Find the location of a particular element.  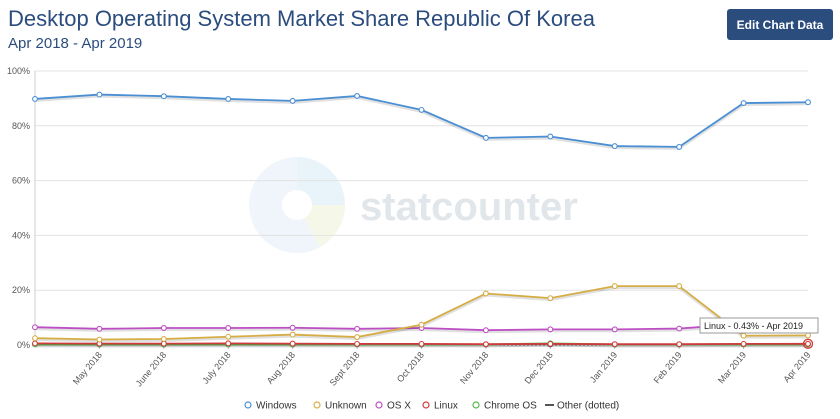

legend-marker-linux is located at coordinates (426, 405).